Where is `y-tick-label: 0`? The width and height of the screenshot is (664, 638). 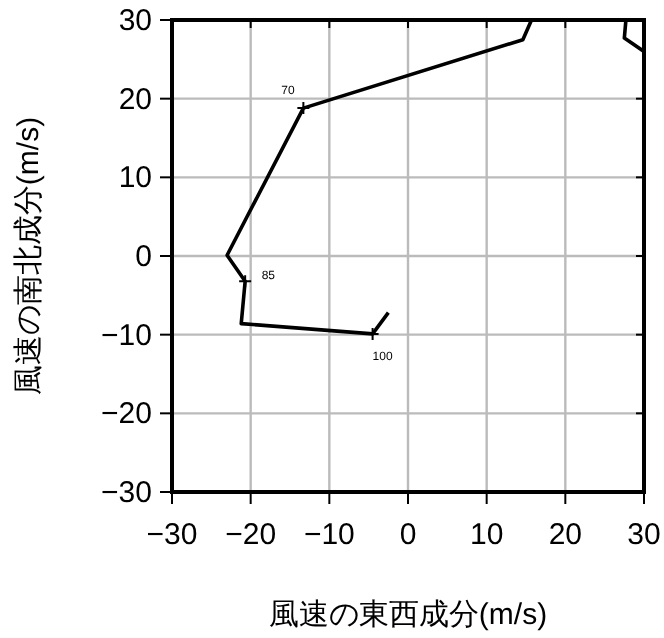
y-tick-label: 0 is located at coordinates (143, 257).